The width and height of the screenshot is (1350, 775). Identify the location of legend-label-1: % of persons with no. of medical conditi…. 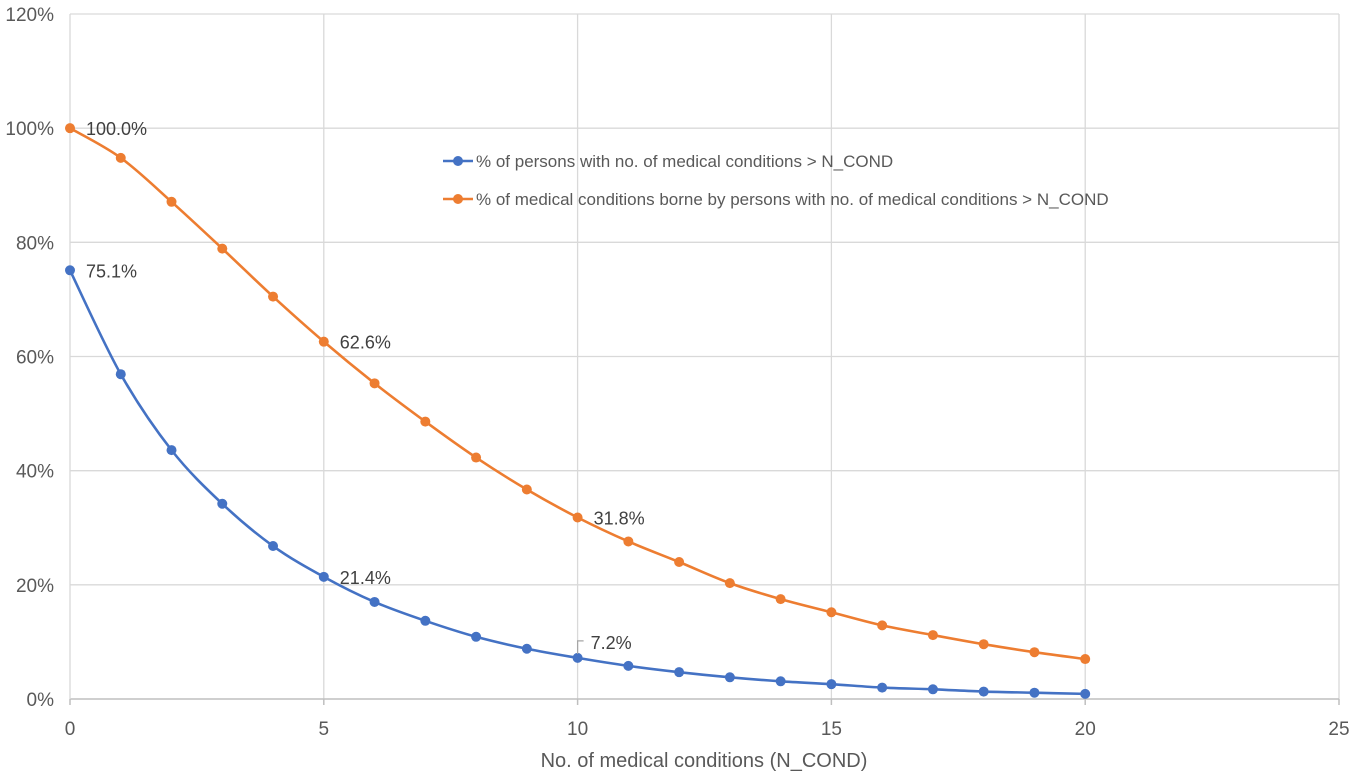
(684, 161).